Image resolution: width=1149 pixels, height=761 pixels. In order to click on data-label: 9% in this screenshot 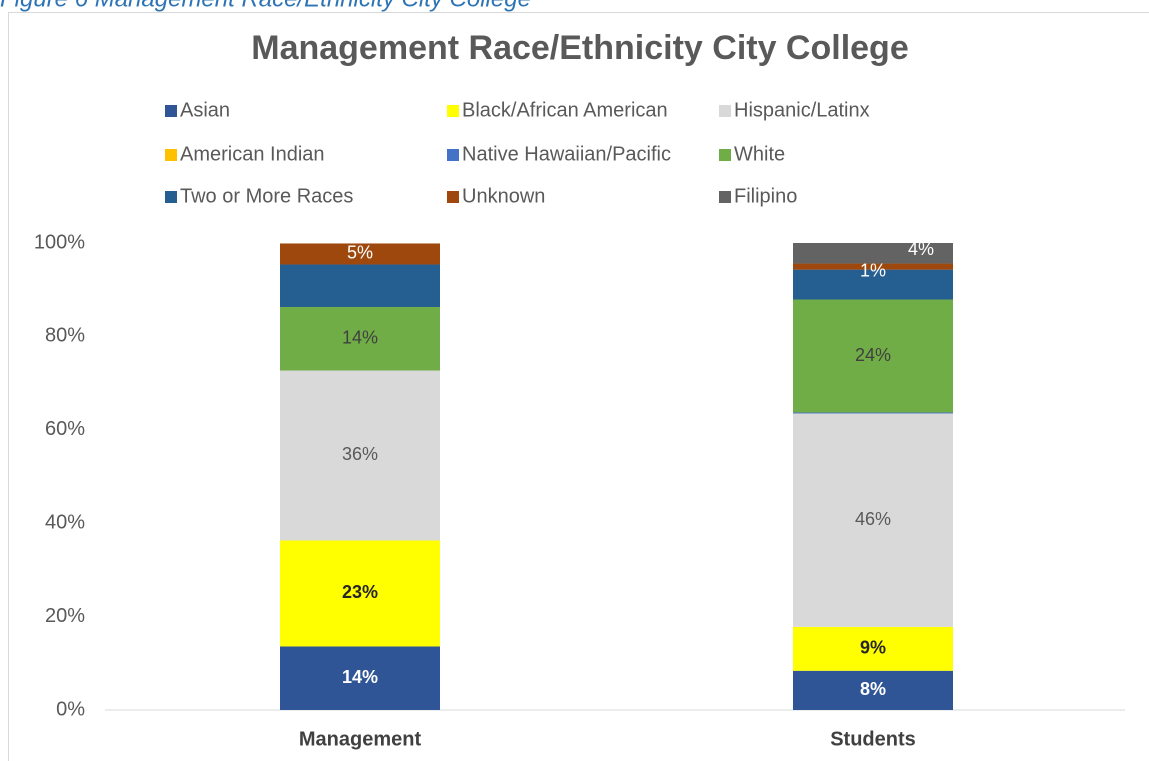, I will do `click(873, 648)`.